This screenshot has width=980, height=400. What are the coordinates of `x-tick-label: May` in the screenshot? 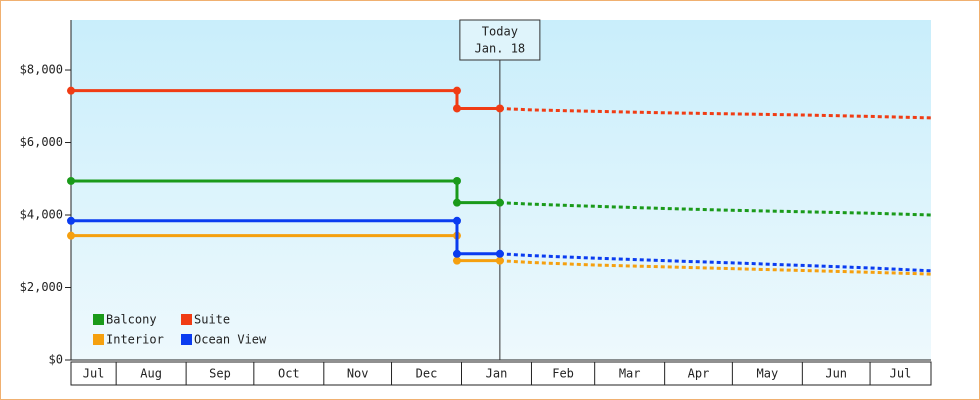 It's located at (768, 374).